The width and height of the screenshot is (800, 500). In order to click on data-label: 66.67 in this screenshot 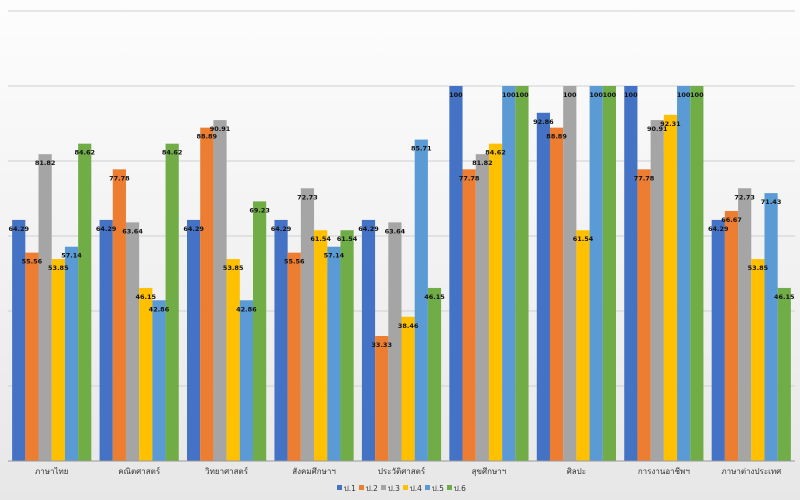, I will do `click(731, 220)`.